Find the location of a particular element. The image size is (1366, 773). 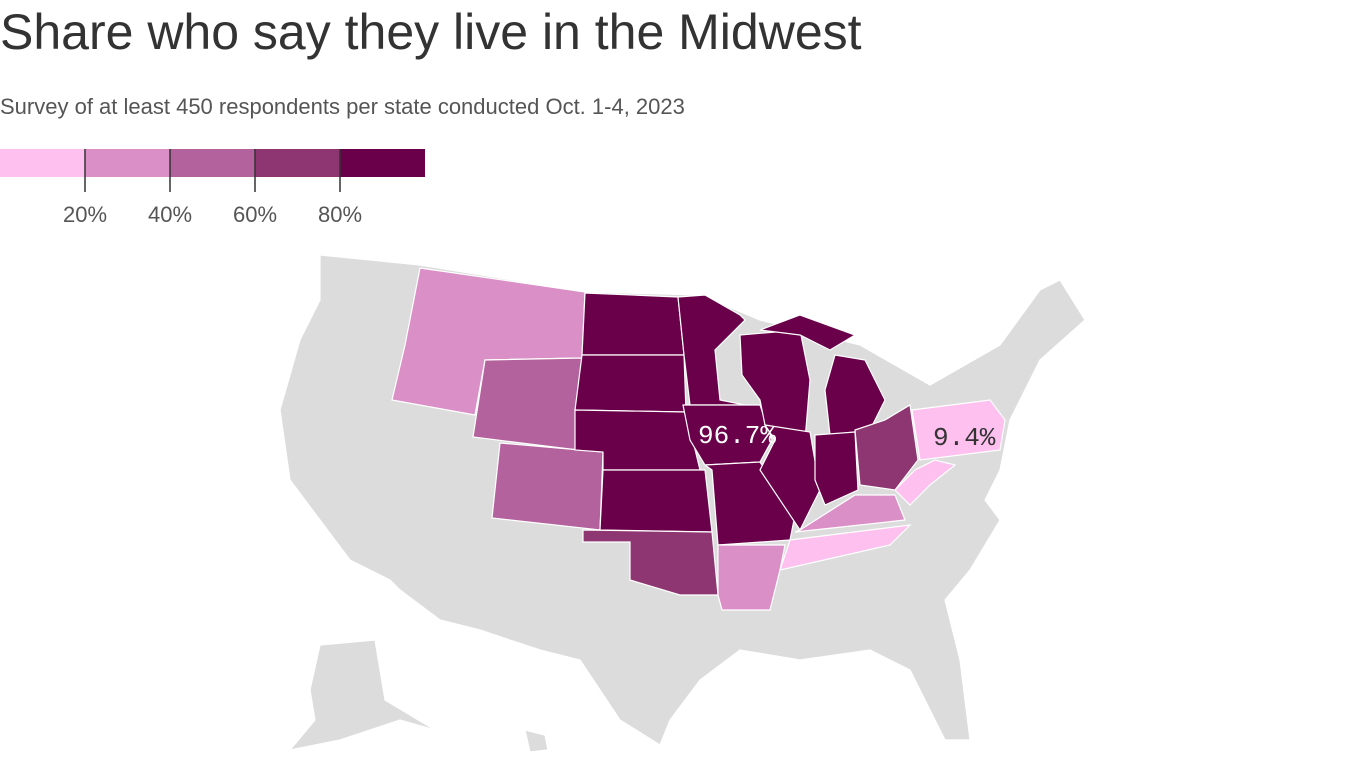

legend-tick-label: 20% is located at coordinates (85, 214).